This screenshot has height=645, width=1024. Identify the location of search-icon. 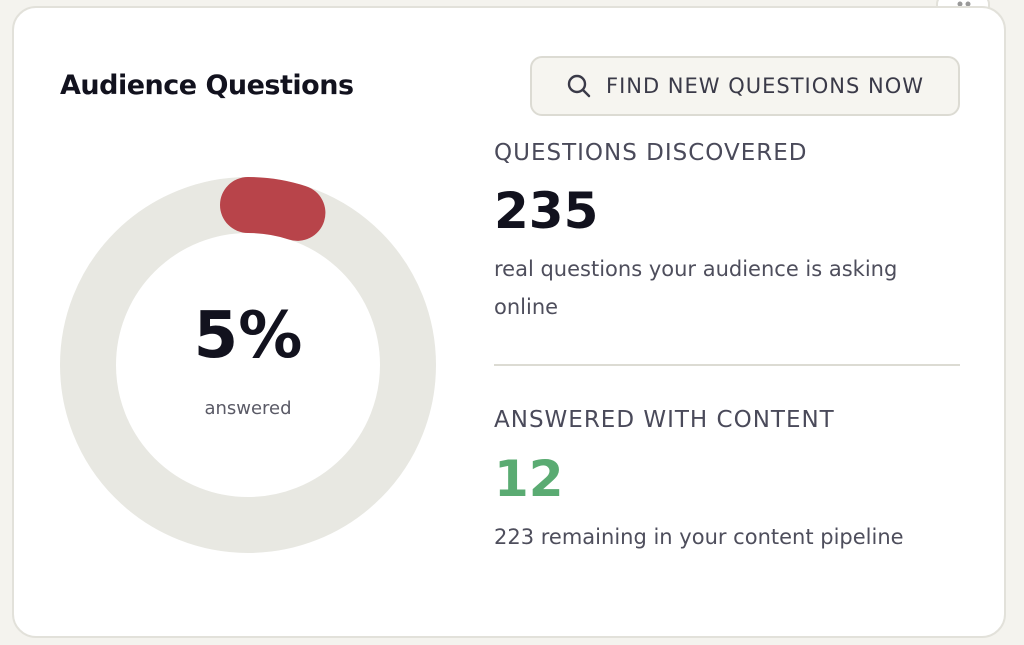
(579, 86).